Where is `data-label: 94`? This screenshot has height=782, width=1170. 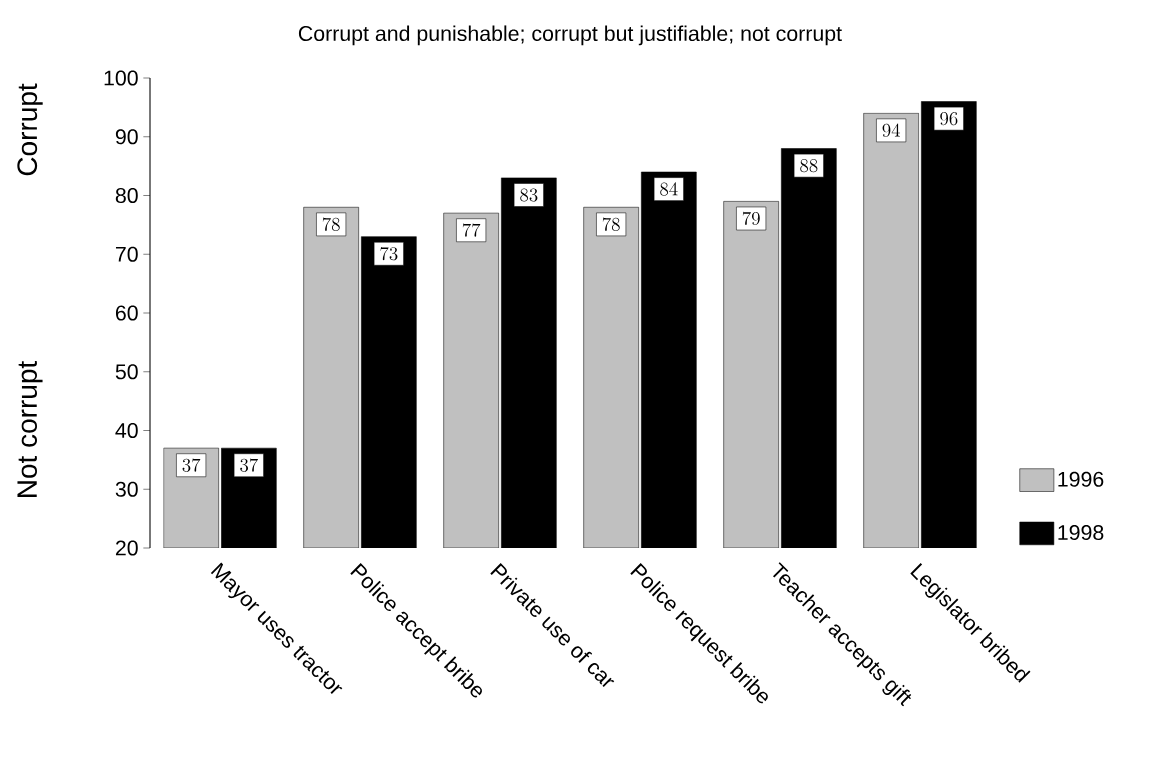 data-label: 94 is located at coordinates (891, 130).